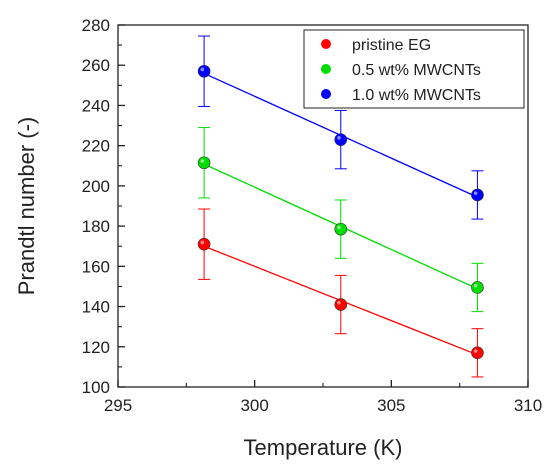 Image resolution: width=550 pixels, height=471 pixels. Describe the element at coordinates (391, 405) in the screenshot. I see `x-tick-label: 305` at that location.